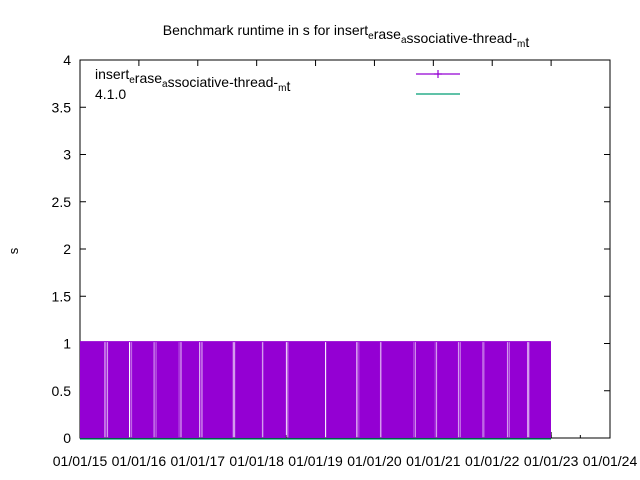 The image size is (640, 480). I want to click on y-tick-label: 2.5, so click(62, 202).